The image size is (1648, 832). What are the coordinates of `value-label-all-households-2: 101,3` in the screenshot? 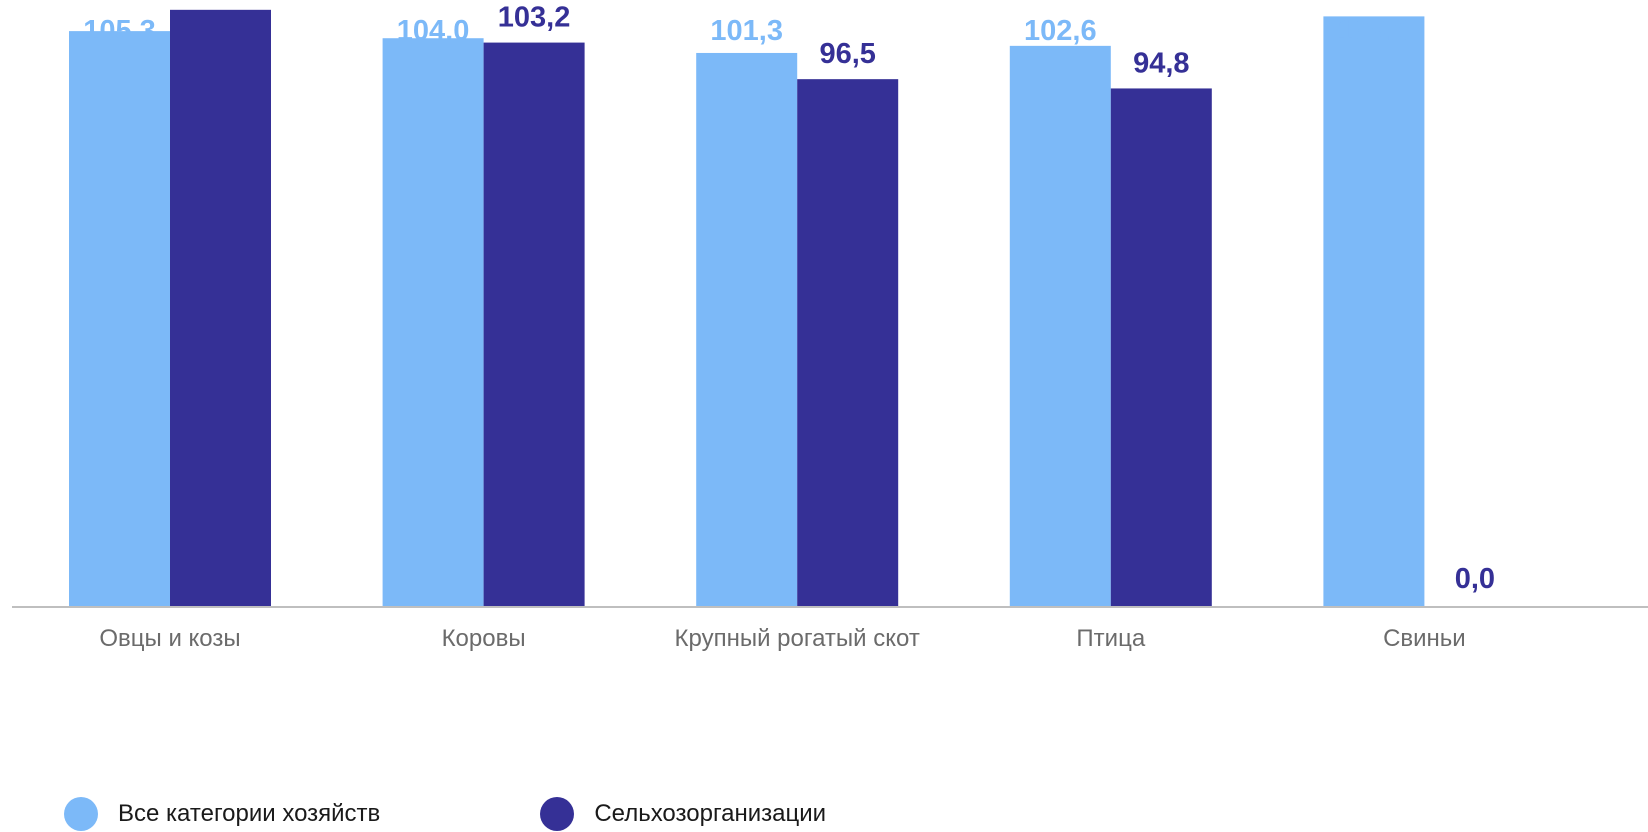 It's located at (746, 31).